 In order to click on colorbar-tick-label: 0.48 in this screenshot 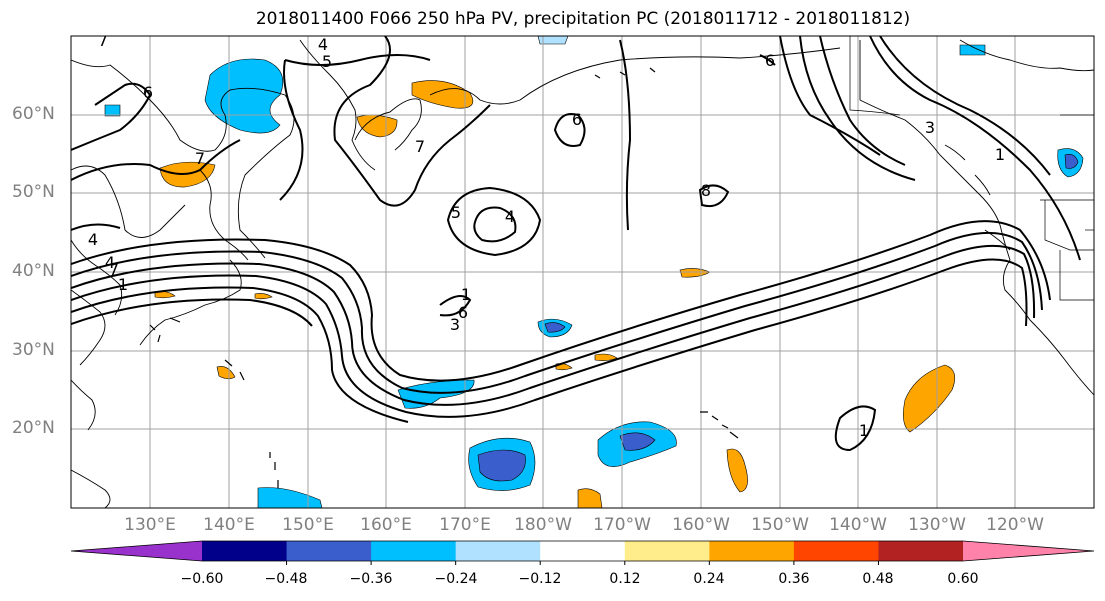, I will do `click(878, 579)`.